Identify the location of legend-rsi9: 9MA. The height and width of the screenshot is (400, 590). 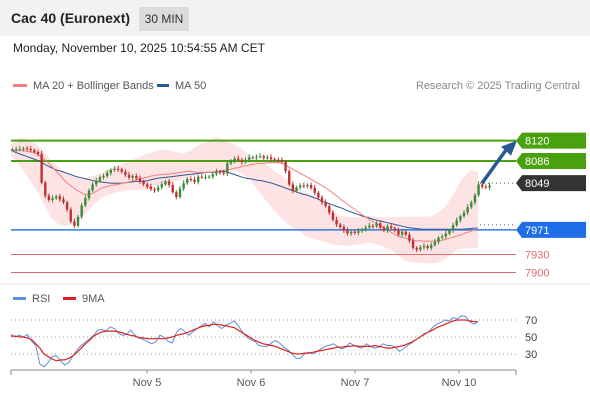
(84, 299).